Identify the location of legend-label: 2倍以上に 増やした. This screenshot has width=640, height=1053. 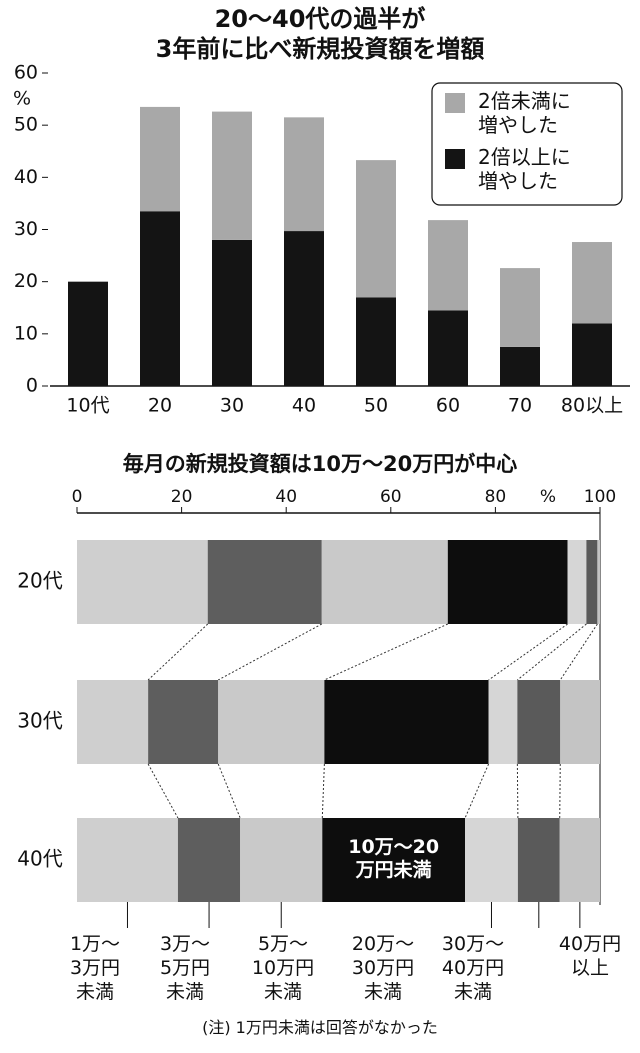
(524, 169).